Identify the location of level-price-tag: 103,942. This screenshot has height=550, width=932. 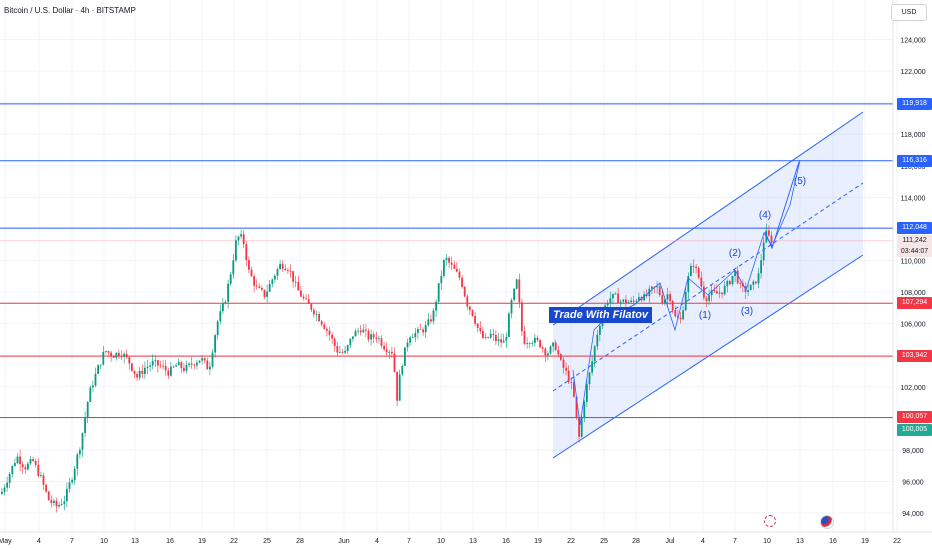
(914, 356).